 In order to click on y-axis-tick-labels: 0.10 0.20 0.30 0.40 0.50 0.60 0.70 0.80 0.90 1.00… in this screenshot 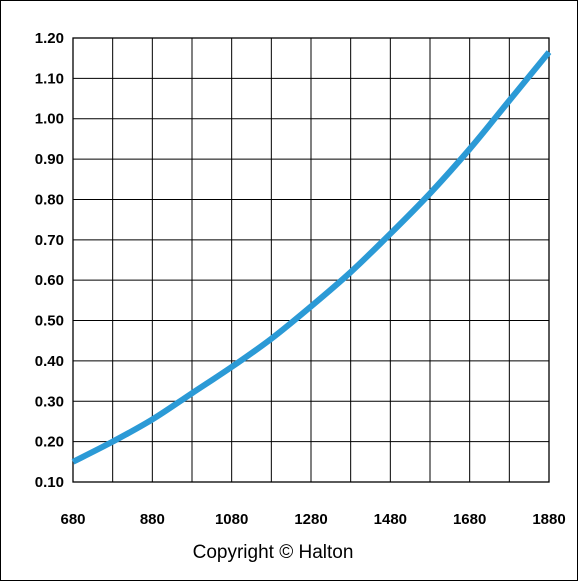, I will do `click(49, 260)`.